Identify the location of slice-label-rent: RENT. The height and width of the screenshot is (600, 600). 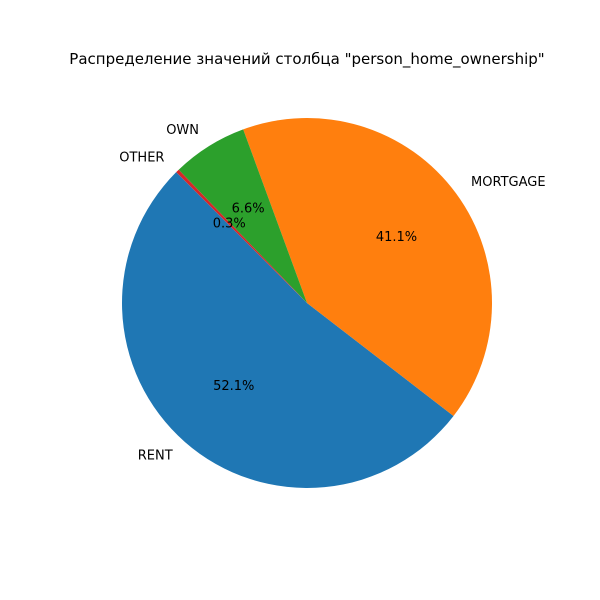
(155, 455).